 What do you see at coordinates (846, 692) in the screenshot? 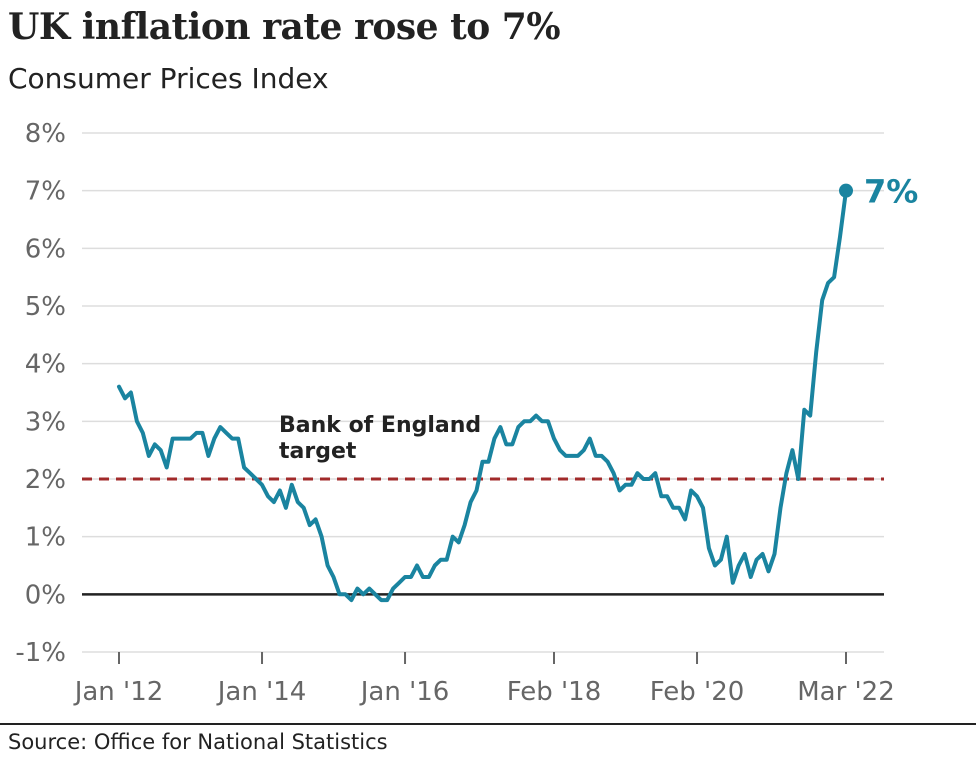
I see `x-tick-label: Mar '22` at bounding box center [846, 692].